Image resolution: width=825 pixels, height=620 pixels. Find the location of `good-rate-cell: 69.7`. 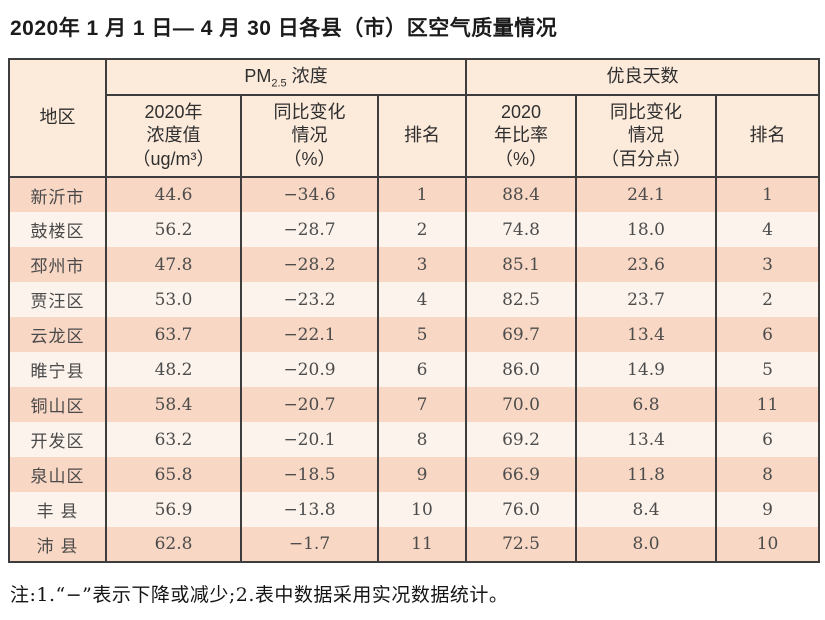

good-rate-cell: 69.7 is located at coordinates (521, 334).